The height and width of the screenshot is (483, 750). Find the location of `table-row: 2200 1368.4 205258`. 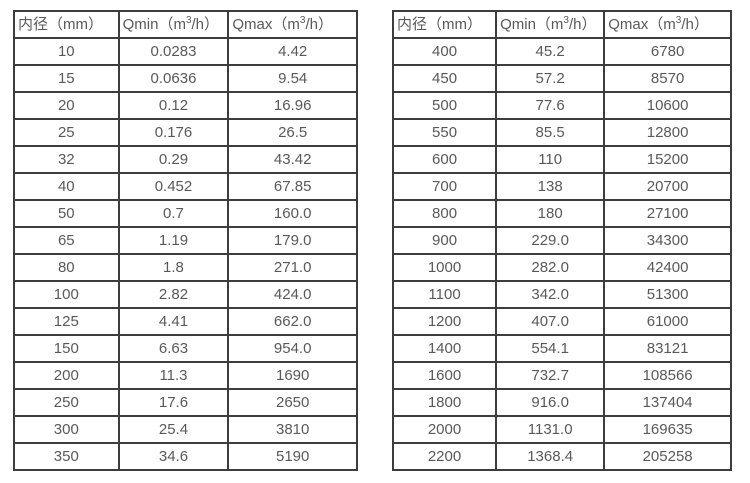

table-row: 2200 1368.4 205258 is located at coordinates (561, 456).